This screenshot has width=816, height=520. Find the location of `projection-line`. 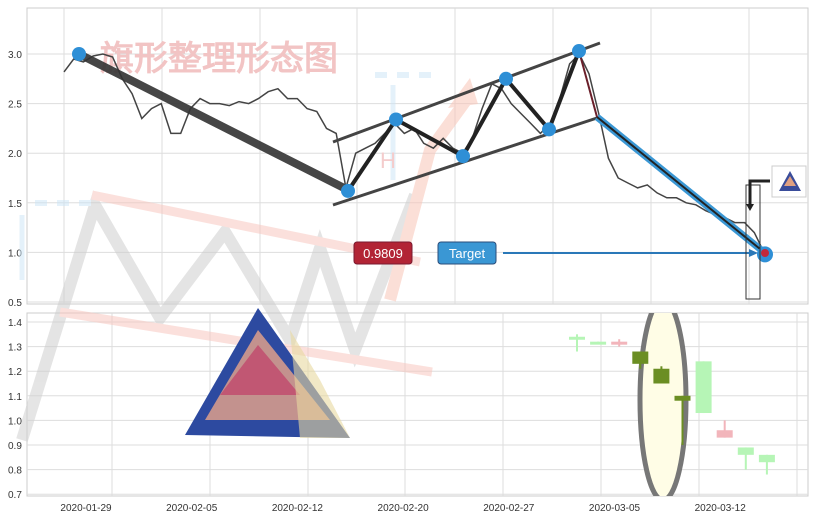

projection-line is located at coordinates (681, 185).